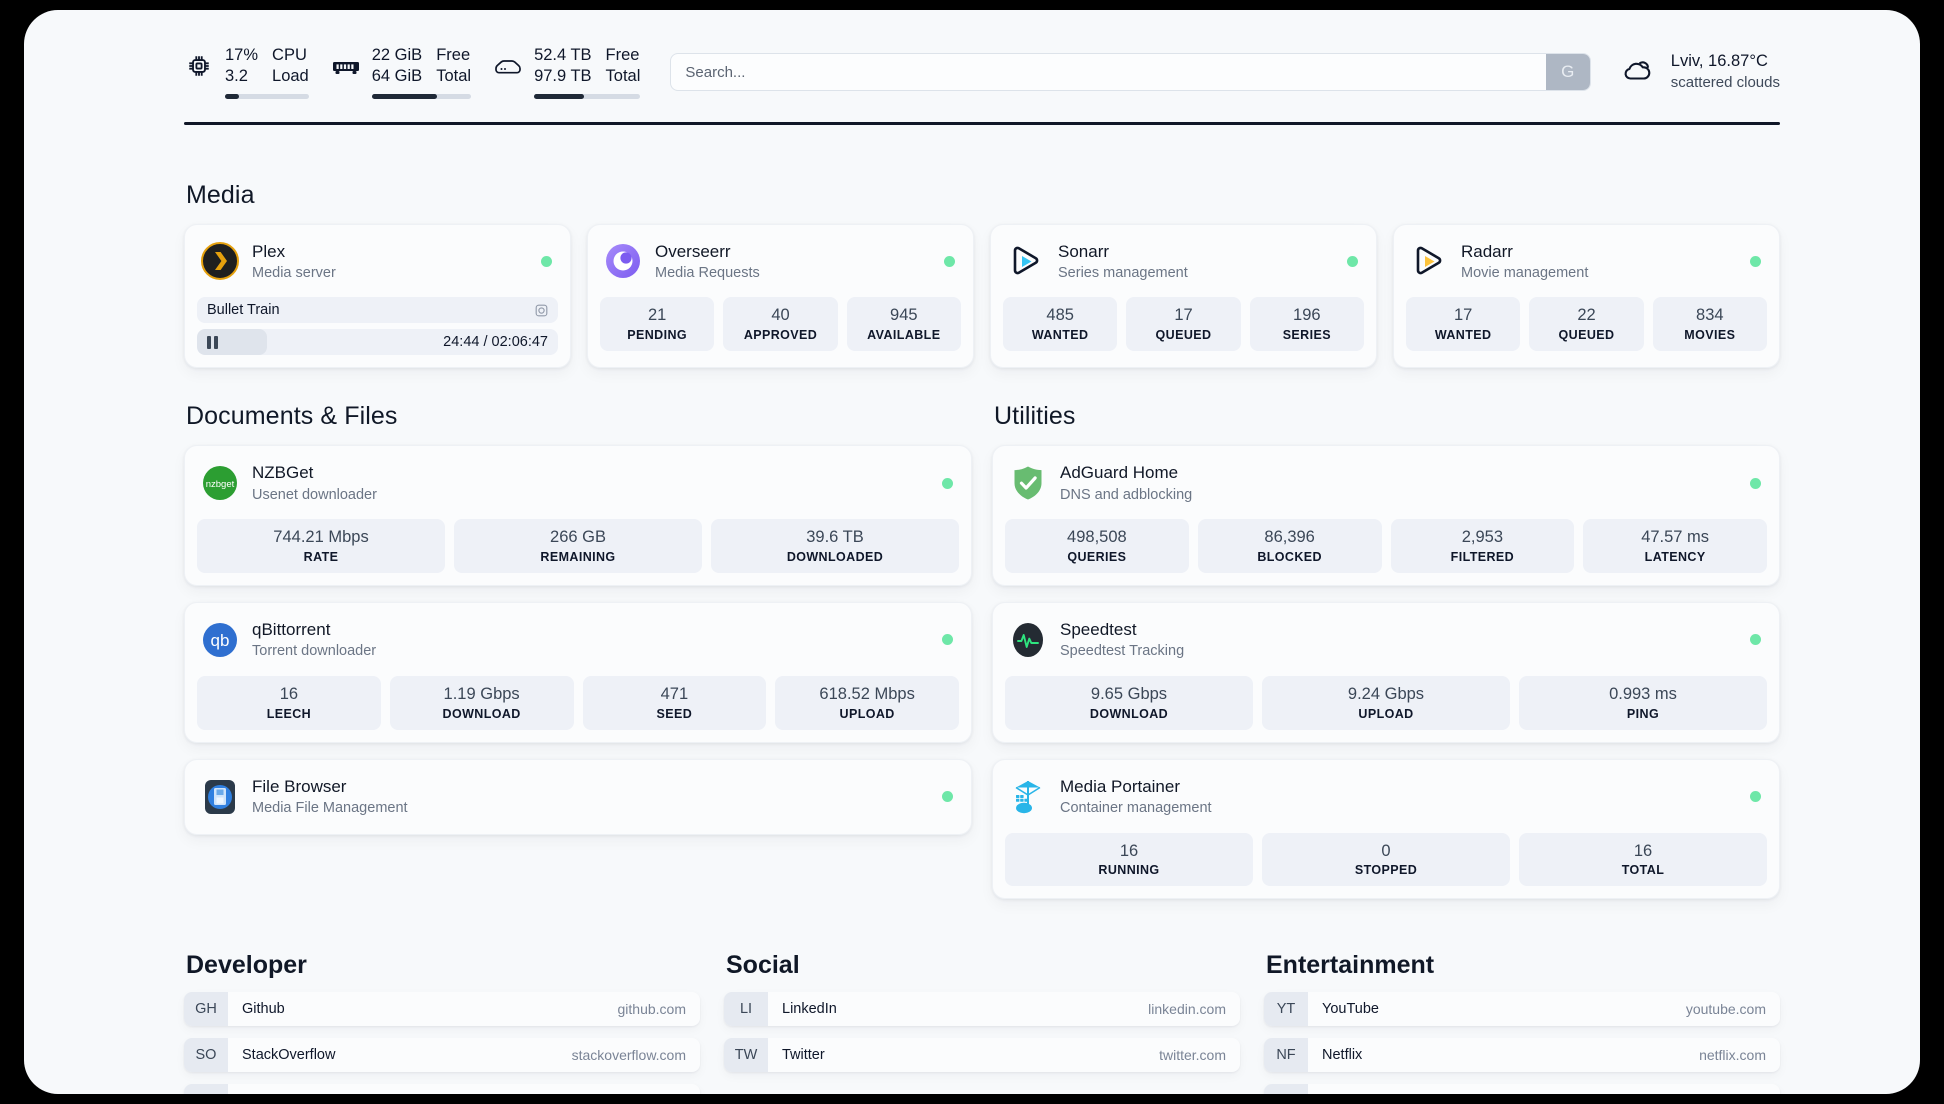  I want to click on service-stat: 47.57 ms LATENCY, so click(1675, 546).